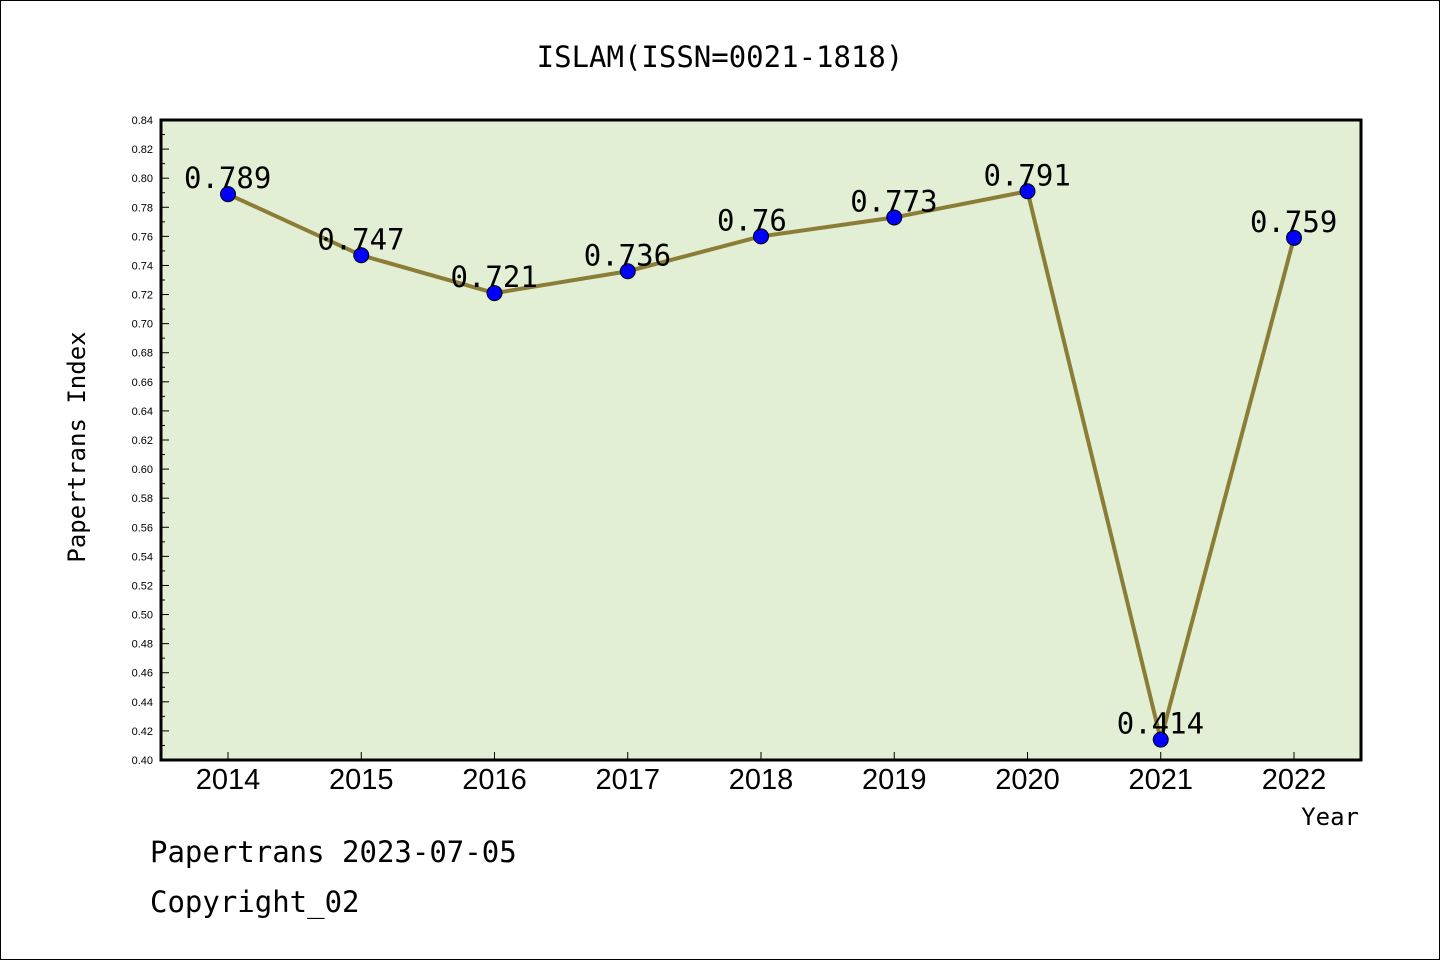  I want to click on data-label: 0.721, so click(494, 277).